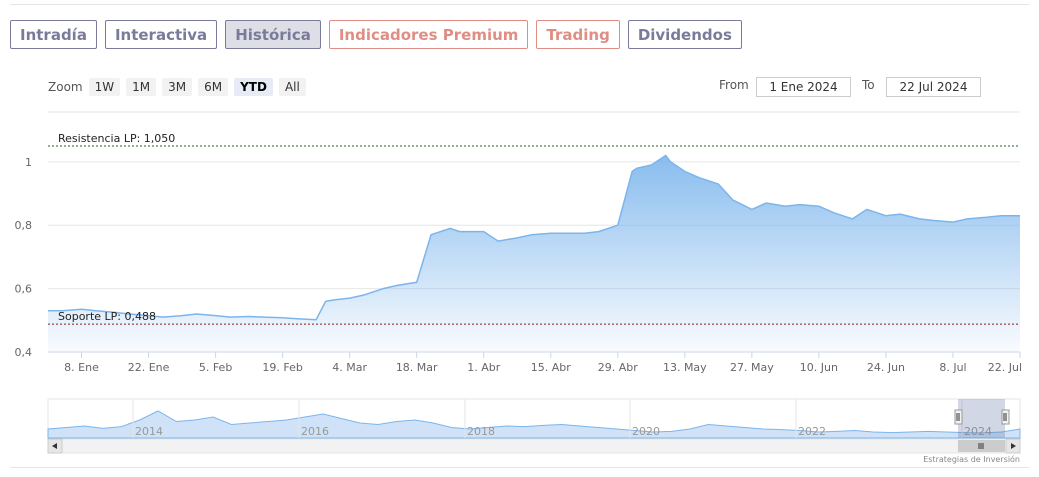  Describe the element at coordinates (141, 87) in the screenshot. I see `zoom-button-1m: 1M` at that location.